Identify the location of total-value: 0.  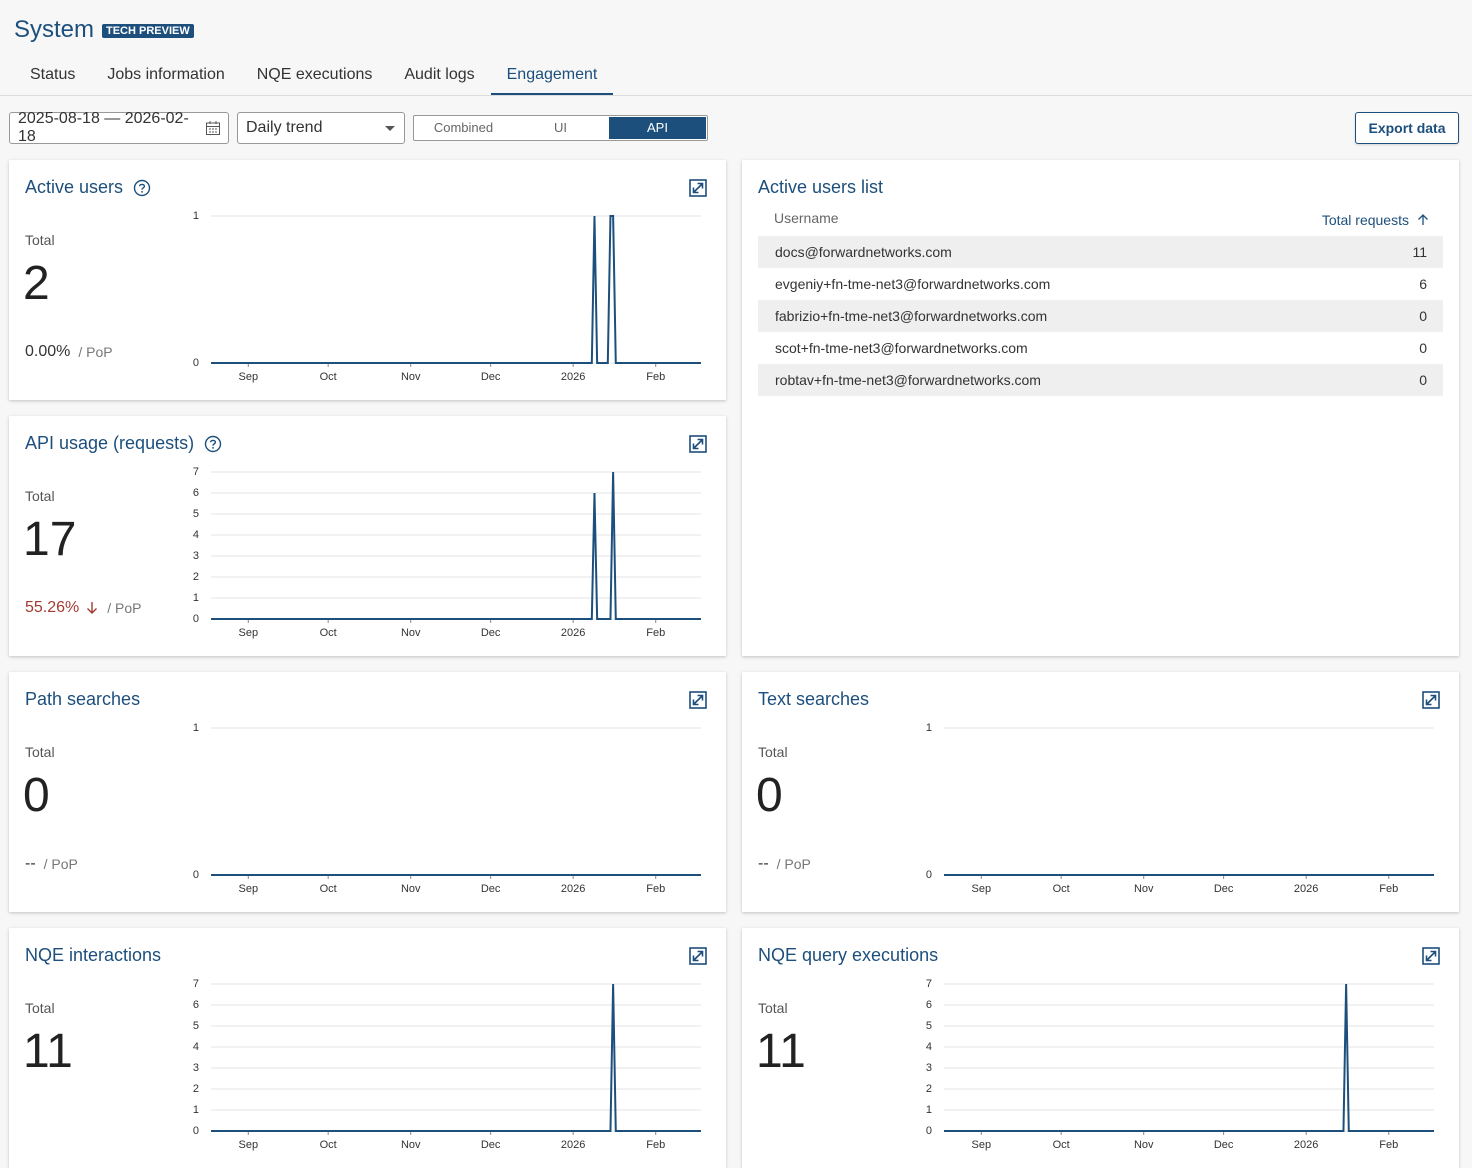
(769, 795).